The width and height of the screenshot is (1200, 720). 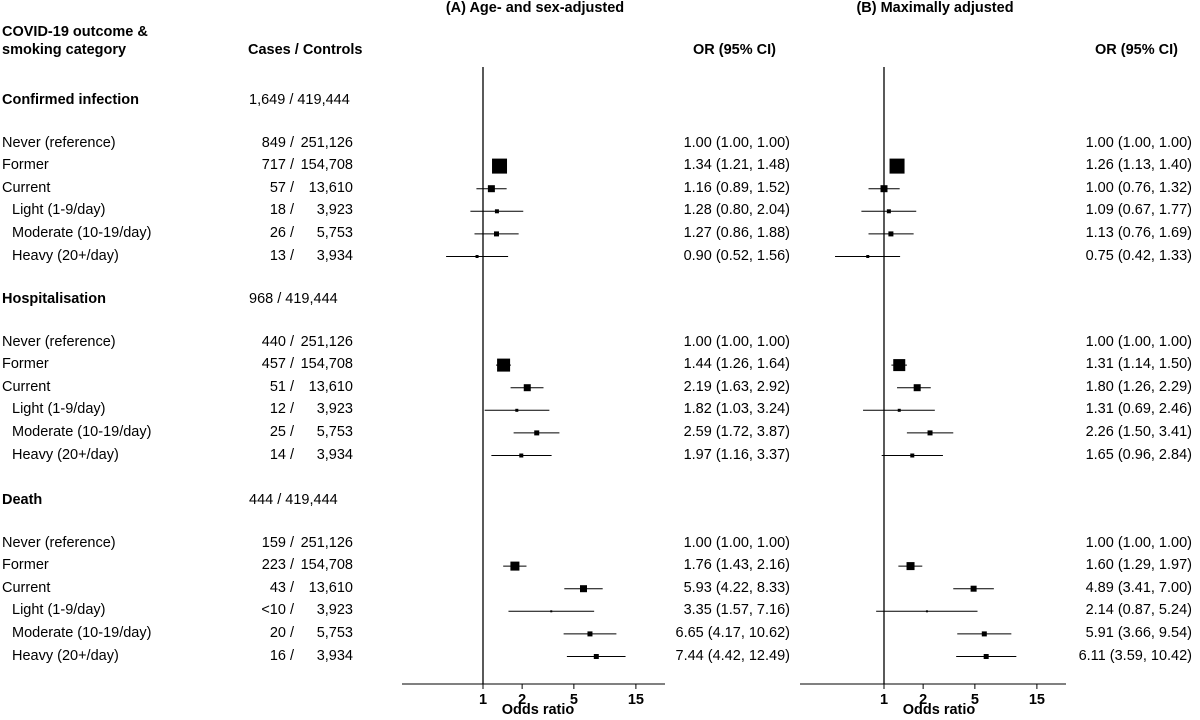 I want to click on x-tick-label: 15, so click(x=1036, y=700).